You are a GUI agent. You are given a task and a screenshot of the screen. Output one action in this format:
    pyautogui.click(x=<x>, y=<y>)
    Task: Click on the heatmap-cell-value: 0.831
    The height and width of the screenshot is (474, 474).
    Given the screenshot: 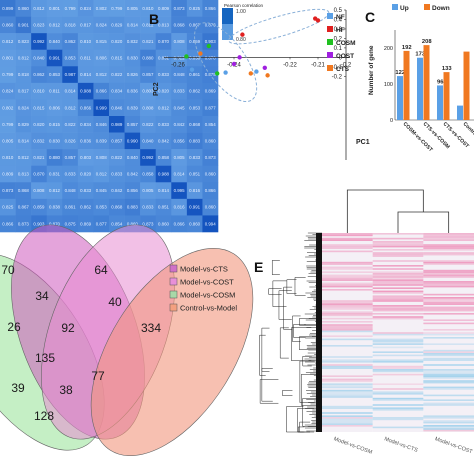 What is the action you would take?
    pyautogui.click(x=55, y=174)
    